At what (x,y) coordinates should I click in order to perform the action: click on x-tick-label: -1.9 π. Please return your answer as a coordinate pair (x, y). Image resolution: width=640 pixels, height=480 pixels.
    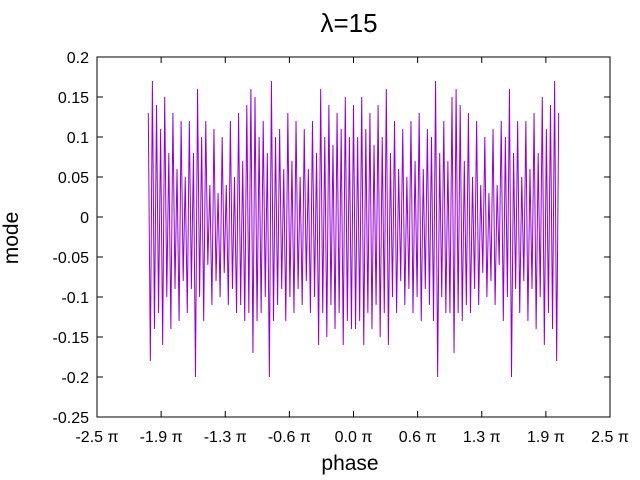
    Looking at the image, I should click on (161, 437).